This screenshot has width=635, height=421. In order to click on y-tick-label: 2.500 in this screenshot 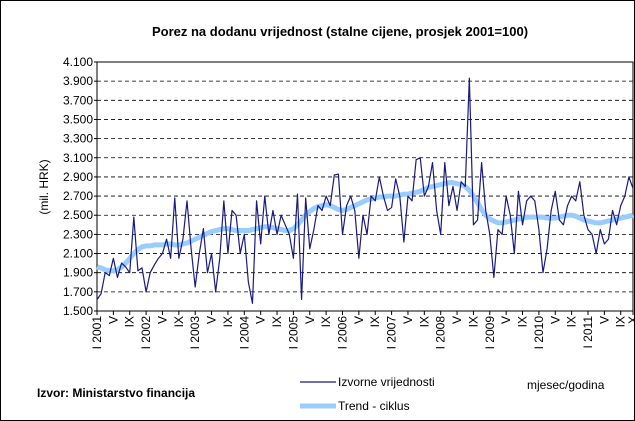, I will do `click(78, 215)`.